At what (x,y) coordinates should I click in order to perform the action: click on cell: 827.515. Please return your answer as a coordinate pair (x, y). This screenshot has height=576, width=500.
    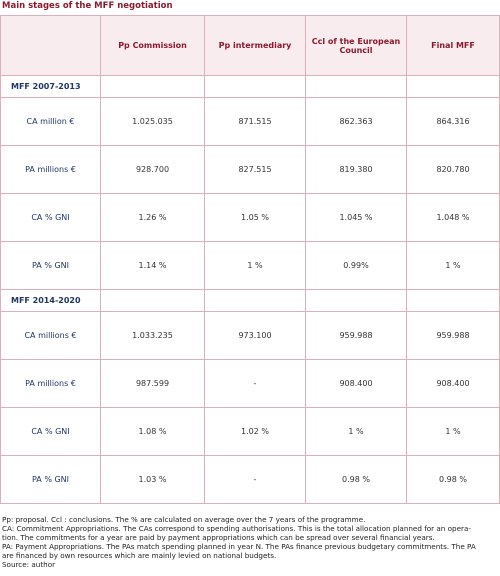
    Looking at the image, I should click on (255, 169).